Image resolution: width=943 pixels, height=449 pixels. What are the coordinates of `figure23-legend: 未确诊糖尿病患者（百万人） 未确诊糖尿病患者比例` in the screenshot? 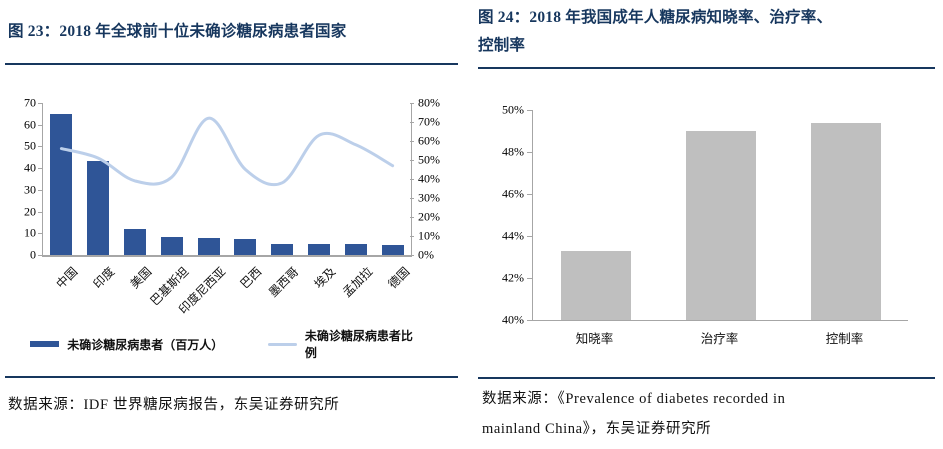 It's located at (226, 344).